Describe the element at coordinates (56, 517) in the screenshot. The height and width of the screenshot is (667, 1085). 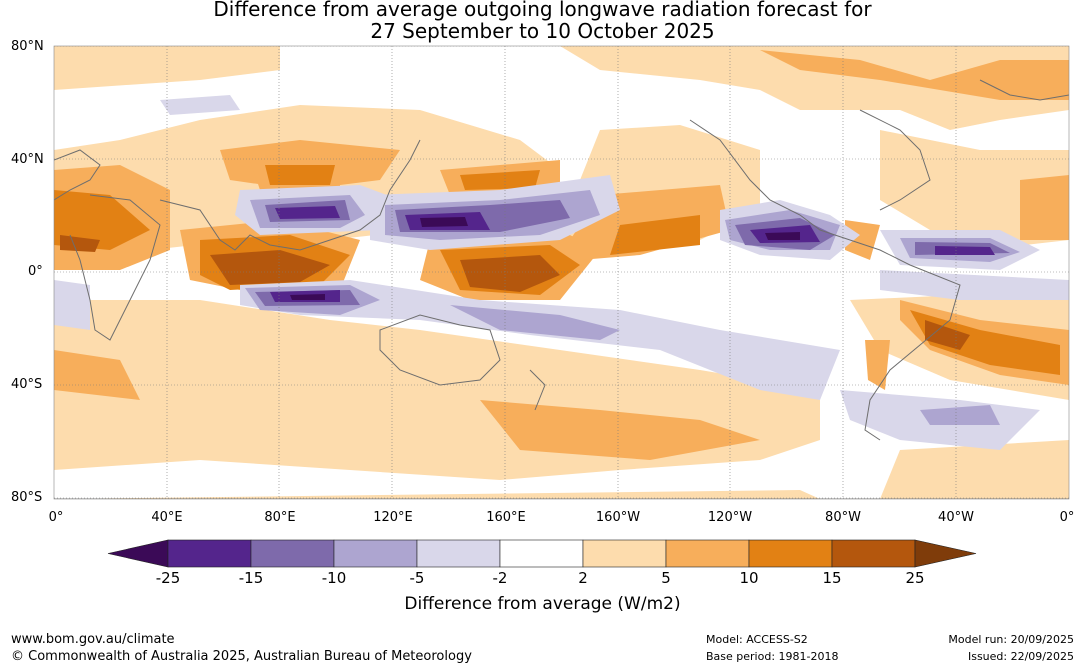
I see `lon-label-0-left: 0°` at that location.